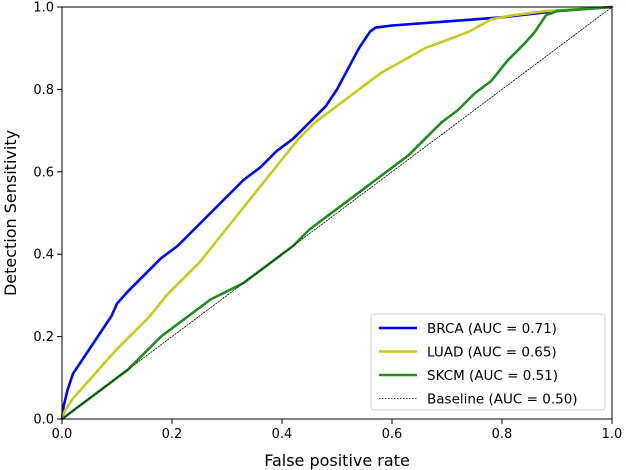 Image resolution: width=626 pixels, height=470 pixels. I want to click on legend-box, so click(488, 362).